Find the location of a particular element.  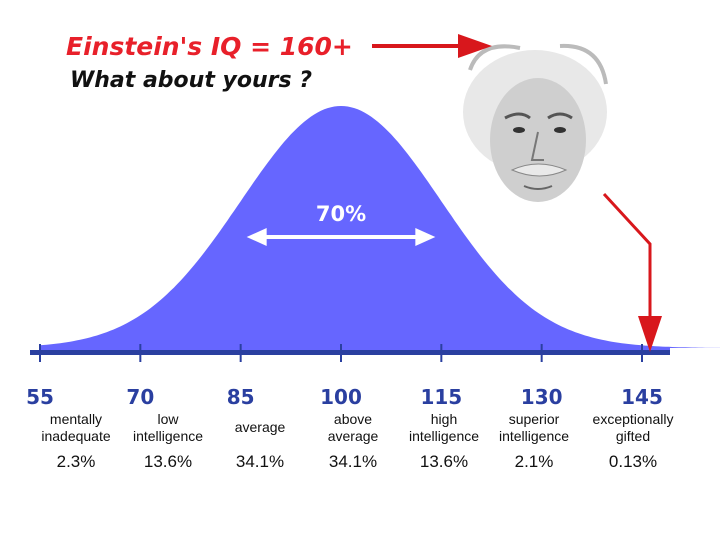

x-tick-label-115: 115 is located at coordinates (441, 397).